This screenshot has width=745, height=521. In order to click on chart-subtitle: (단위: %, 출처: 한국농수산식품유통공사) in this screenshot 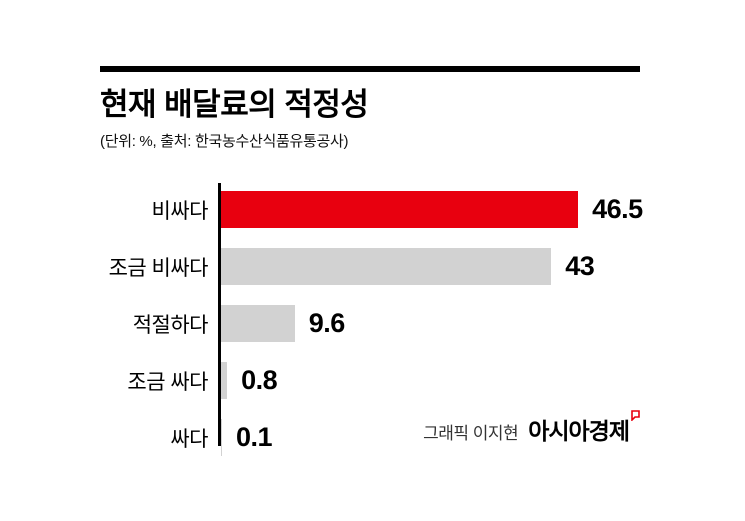, I will do `click(224, 142)`.